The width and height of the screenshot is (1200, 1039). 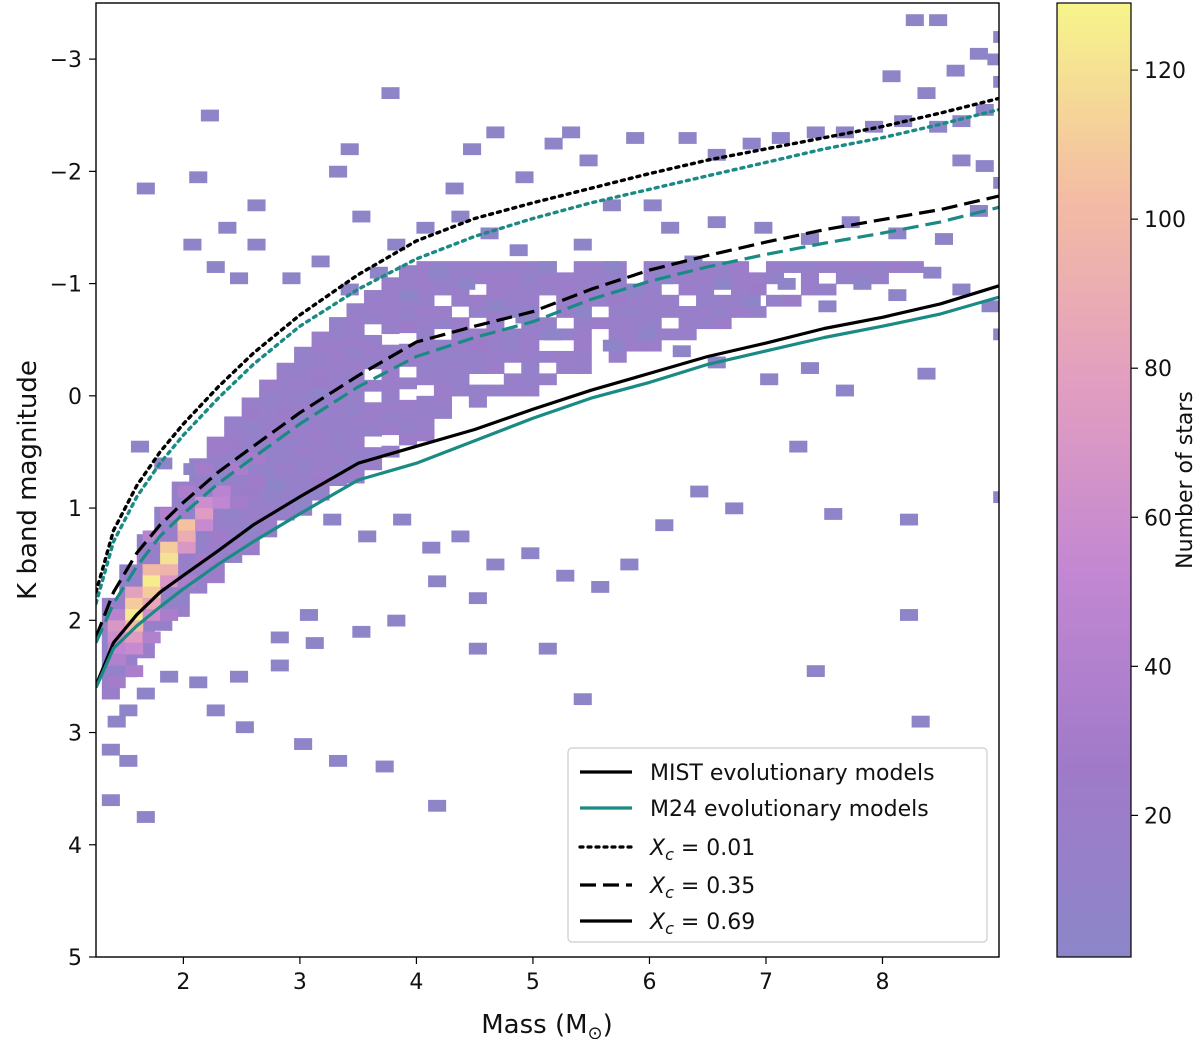 What do you see at coordinates (702, 924) in the screenshot?
I see `legend-label: Xc = 0.69` at bounding box center [702, 924].